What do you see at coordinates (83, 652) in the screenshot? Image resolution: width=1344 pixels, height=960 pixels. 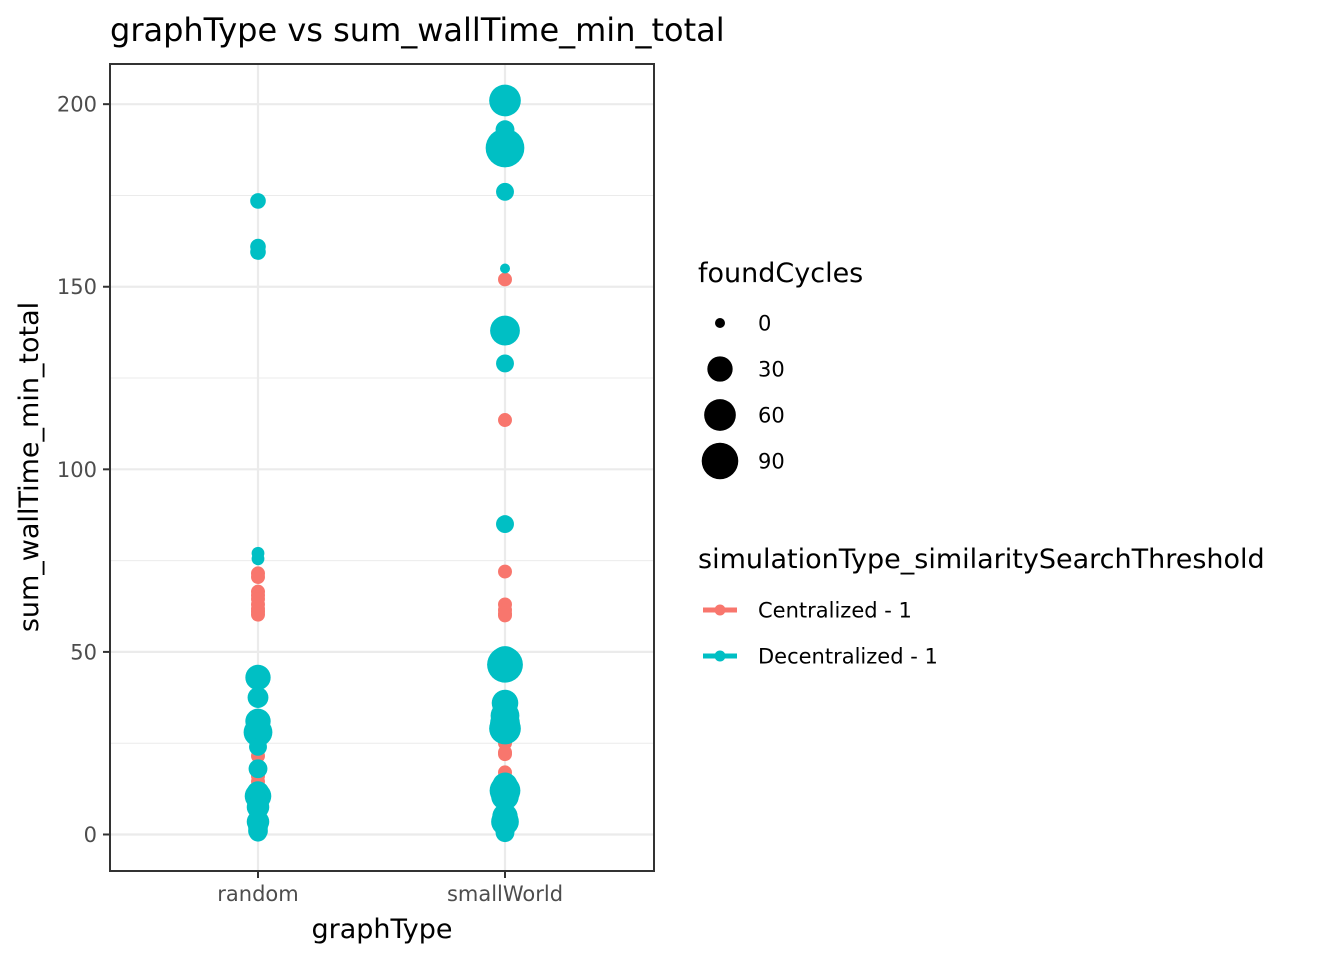 I see `y-tick-label: 50` at bounding box center [83, 652].